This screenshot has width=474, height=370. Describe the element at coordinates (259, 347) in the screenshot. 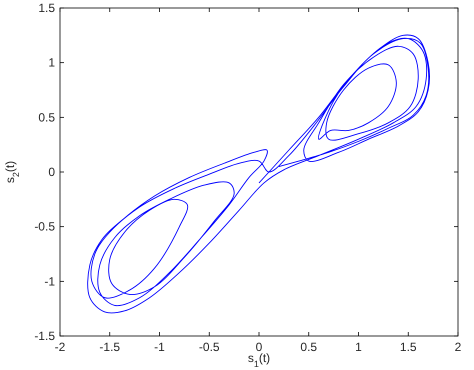

I see `x-tick-label: 0` at that location.